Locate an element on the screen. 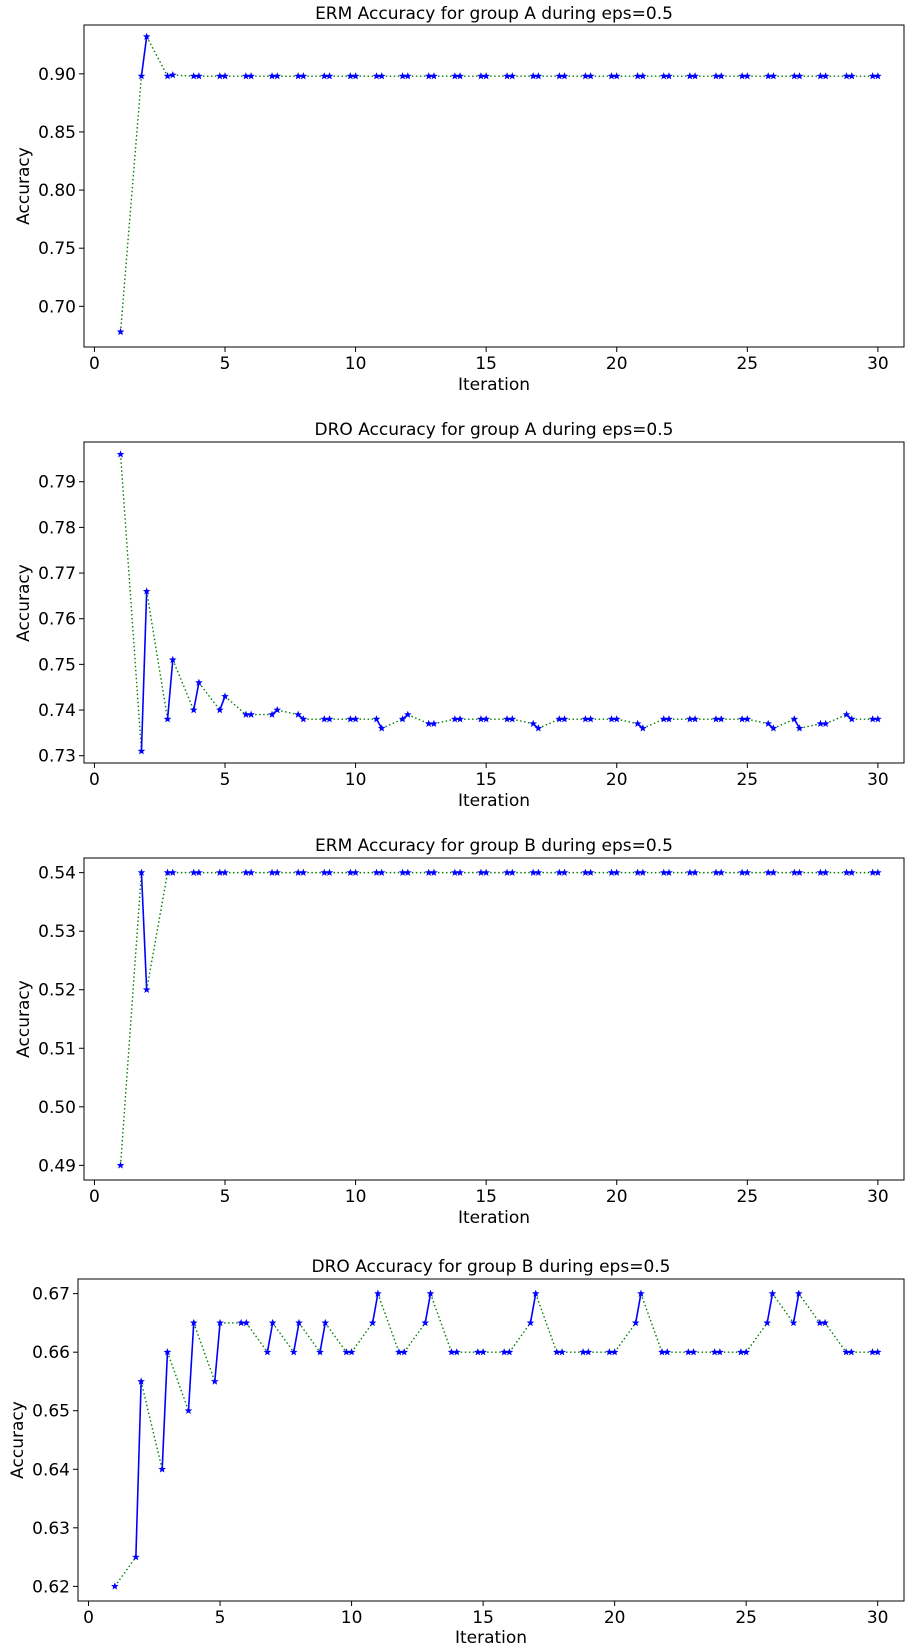 The height and width of the screenshot is (1648, 908). y-tick-label: 0.64 is located at coordinates (51, 1470).